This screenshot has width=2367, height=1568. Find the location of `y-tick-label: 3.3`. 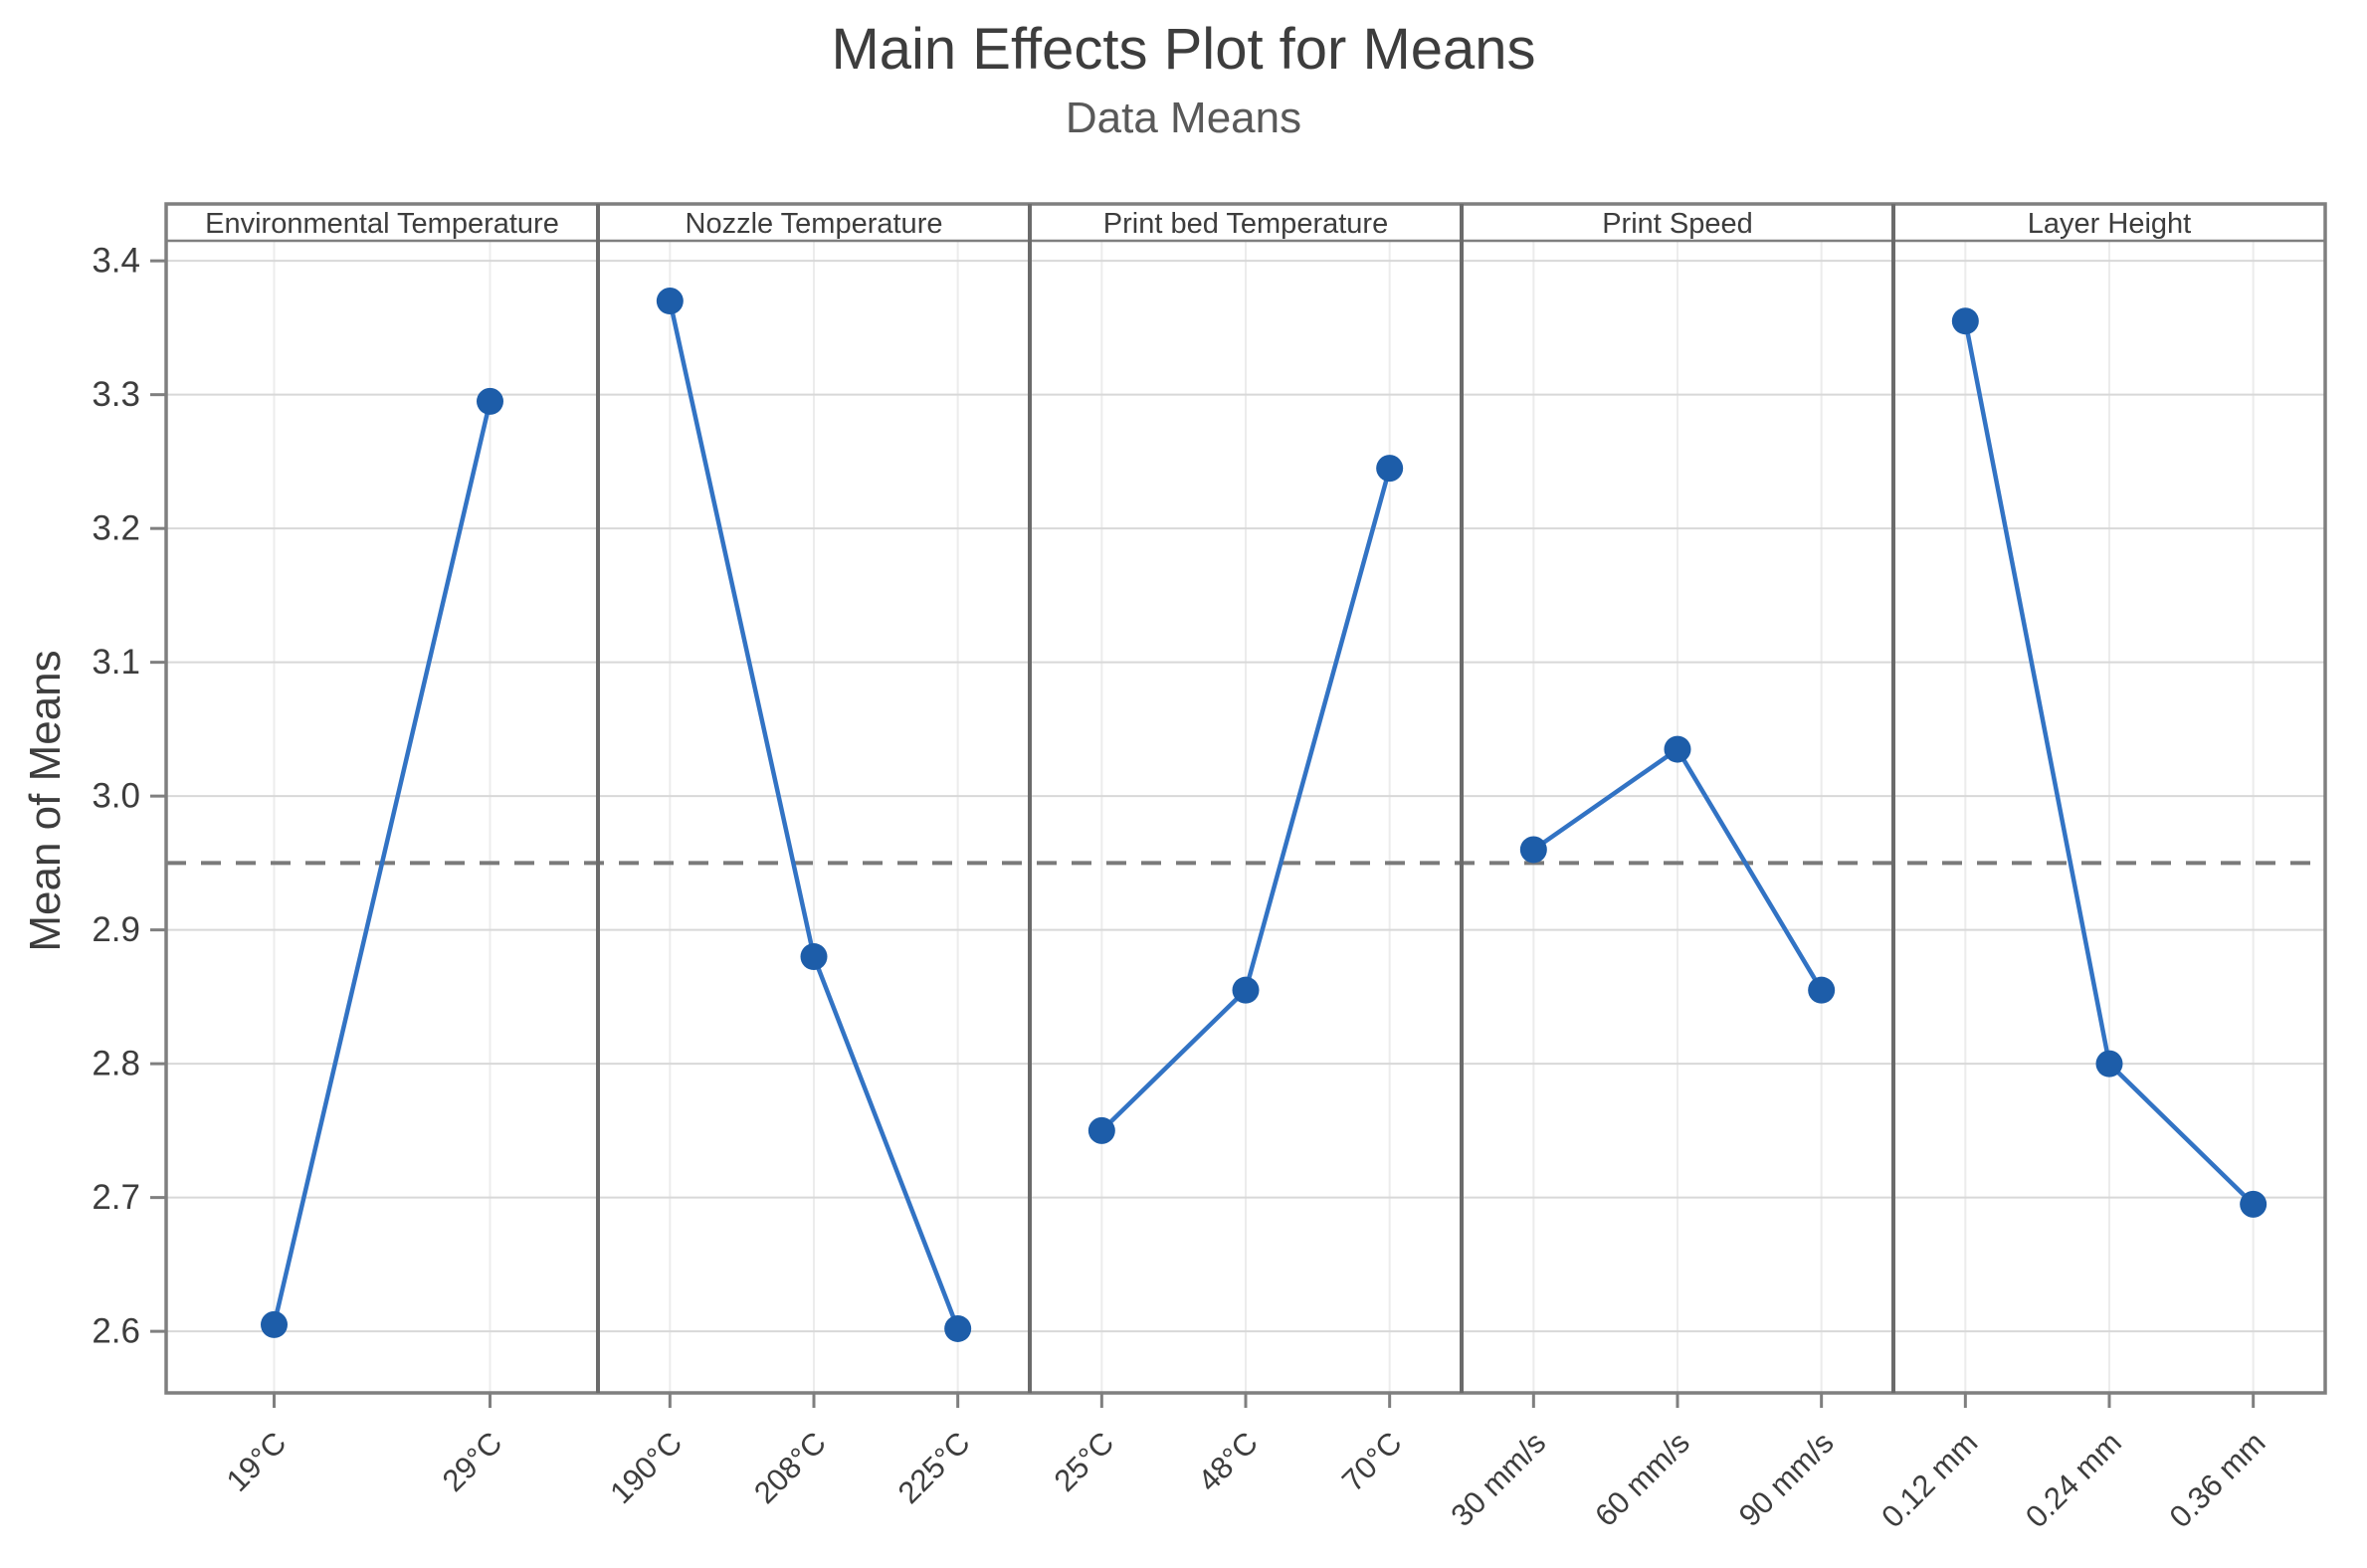

y-tick-label: 3.3 is located at coordinates (116, 394).